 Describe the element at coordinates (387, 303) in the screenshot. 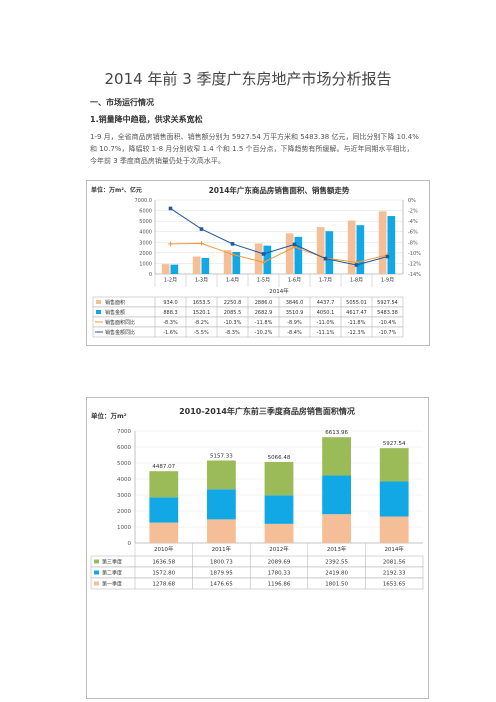

I see `chart1-data-label: 5927.54` at that location.